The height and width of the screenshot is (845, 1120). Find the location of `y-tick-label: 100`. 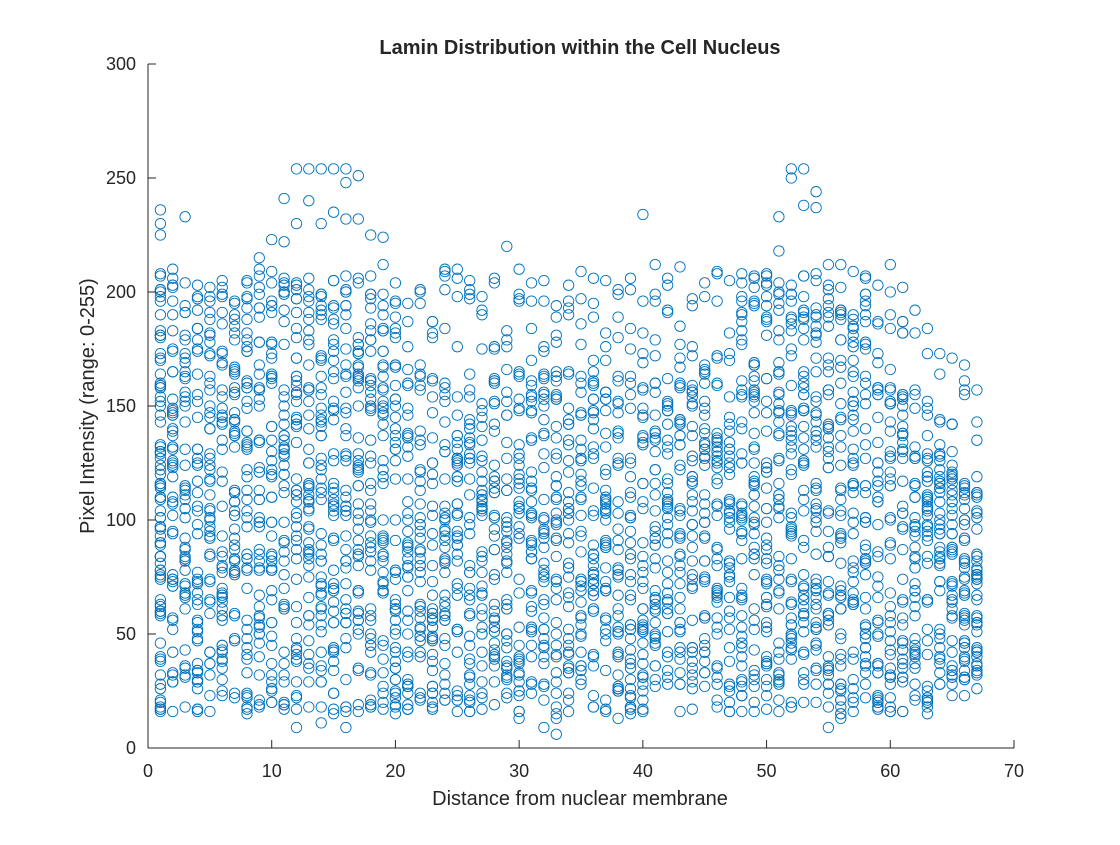

y-tick-label: 100 is located at coordinates (121, 520).